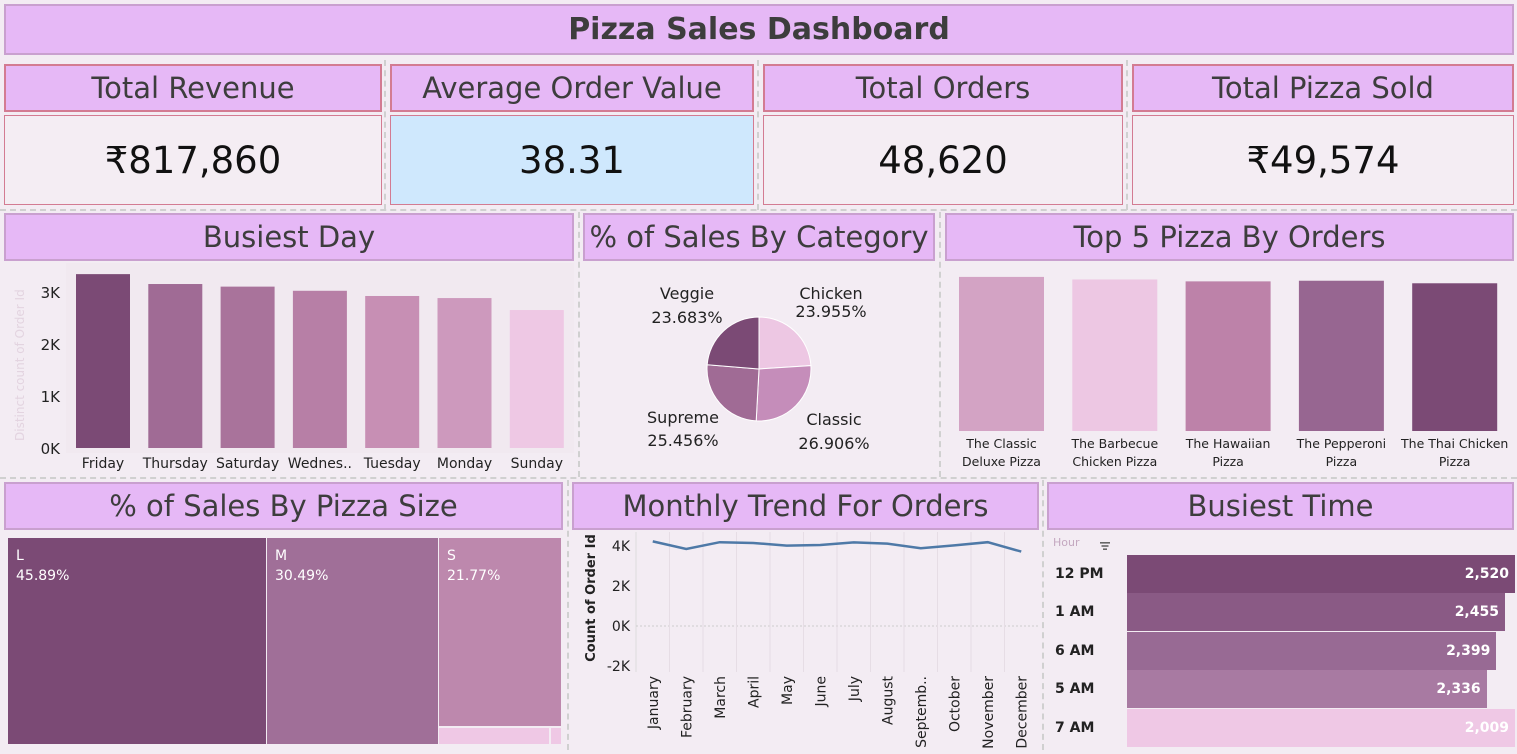 This screenshot has width=1517, height=754. What do you see at coordinates (1312, 650) in the screenshot?
I see `bar: 2,399` at bounding box center [1312, 650].